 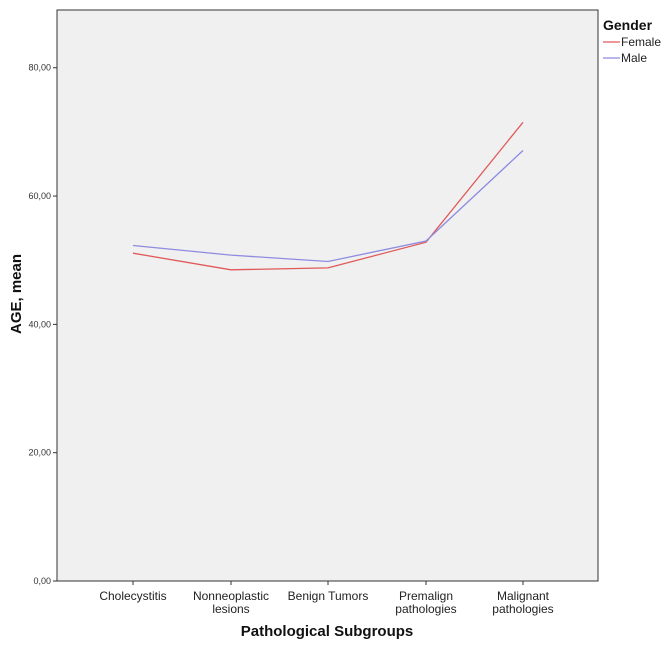 I want to click on series-lines, so click(x=328, y=196).